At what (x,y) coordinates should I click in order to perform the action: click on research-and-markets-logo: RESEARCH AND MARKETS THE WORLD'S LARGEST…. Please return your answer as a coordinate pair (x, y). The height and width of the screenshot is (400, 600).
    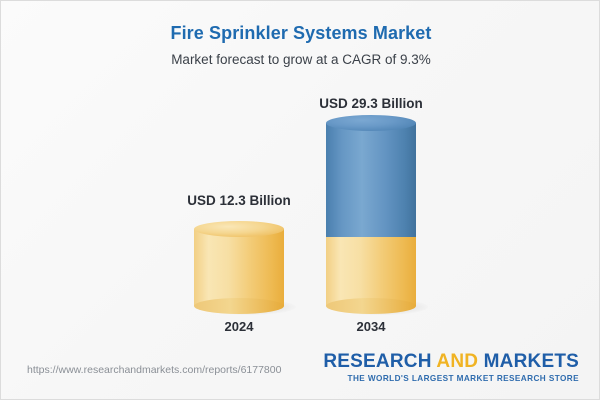
    Looking at the image, I should click on (451, 367).